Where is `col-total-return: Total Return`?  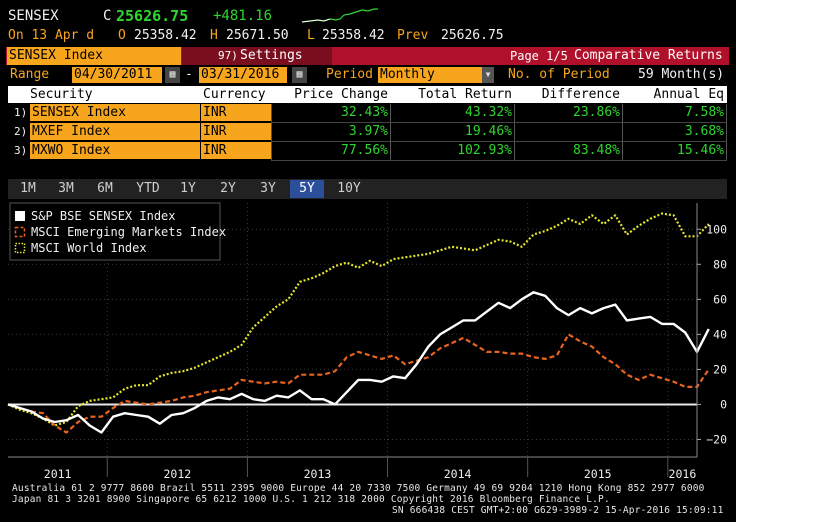 col-total-return: Total Return is located at coordinates (452, 94).